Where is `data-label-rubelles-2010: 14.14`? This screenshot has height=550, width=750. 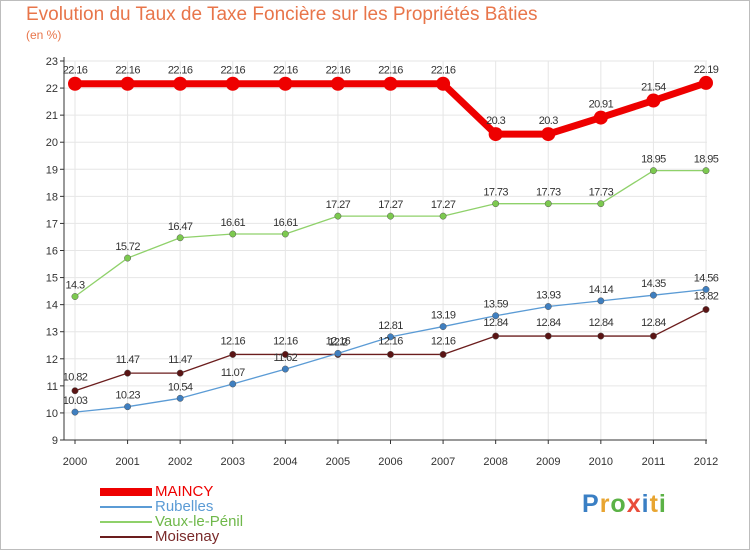
data-label-rubelles-2010: 14.14 is located at coordinates (601, 290).